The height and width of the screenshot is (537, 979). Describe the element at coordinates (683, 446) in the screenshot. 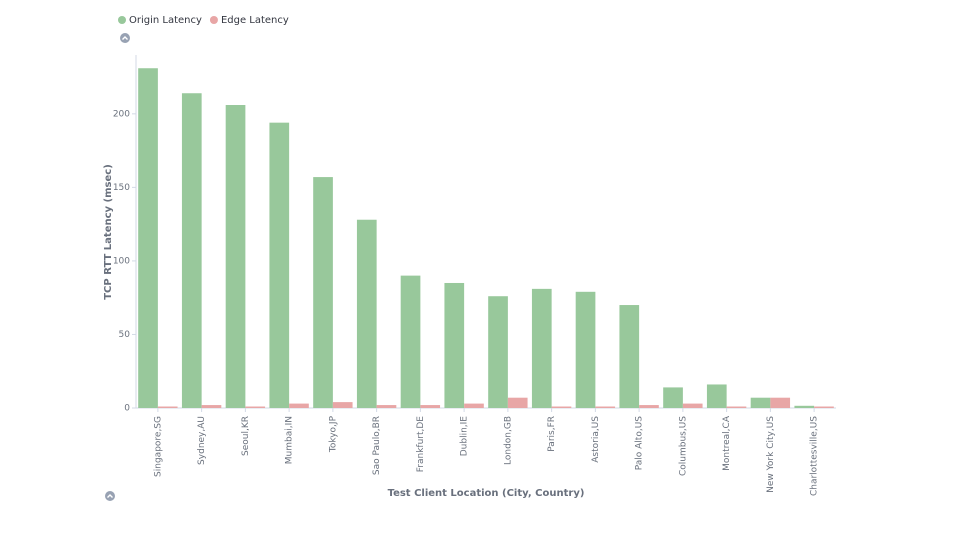

I see `x-tick-label: Columbus,US` at that location.